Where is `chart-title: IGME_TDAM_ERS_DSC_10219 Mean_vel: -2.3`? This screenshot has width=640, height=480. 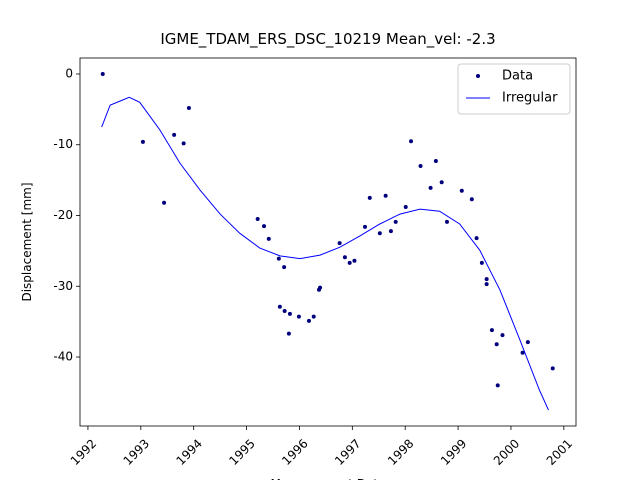 chart-title: IGME_TDAM_ERS_DSC_10219 Mean_vel: -2.3 is located at coordinates (327, 39).